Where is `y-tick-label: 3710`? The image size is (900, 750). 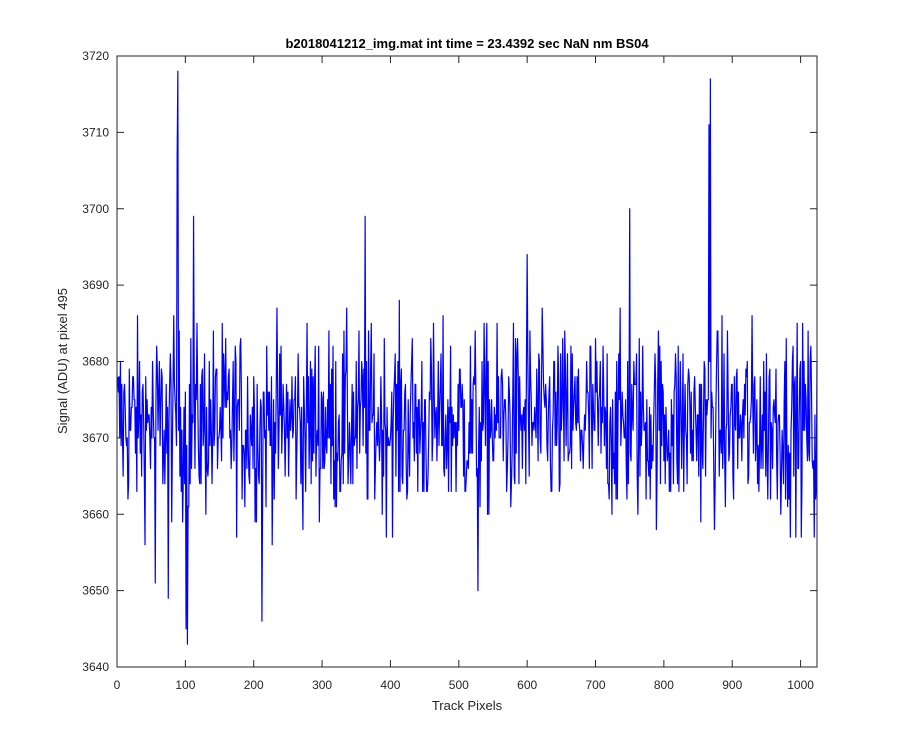
y-tick-label: 3710 is located at coordinates (95, 132).